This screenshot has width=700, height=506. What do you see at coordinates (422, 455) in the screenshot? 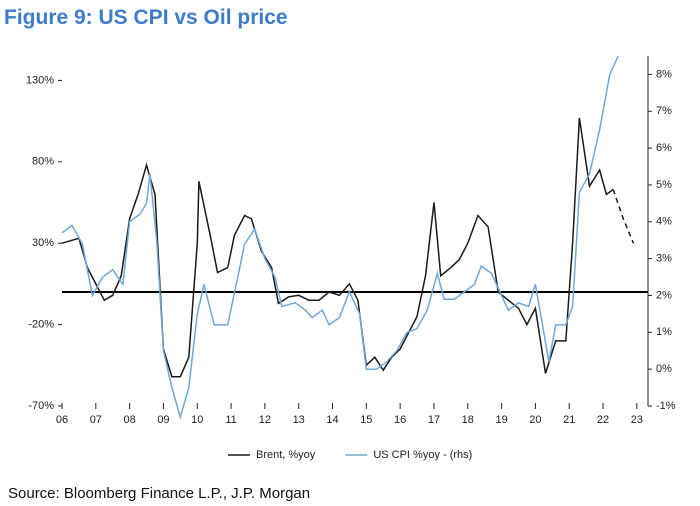
I see `legend-label: US CPI %yoy - (rhs)` at bounding box center [422, 455].